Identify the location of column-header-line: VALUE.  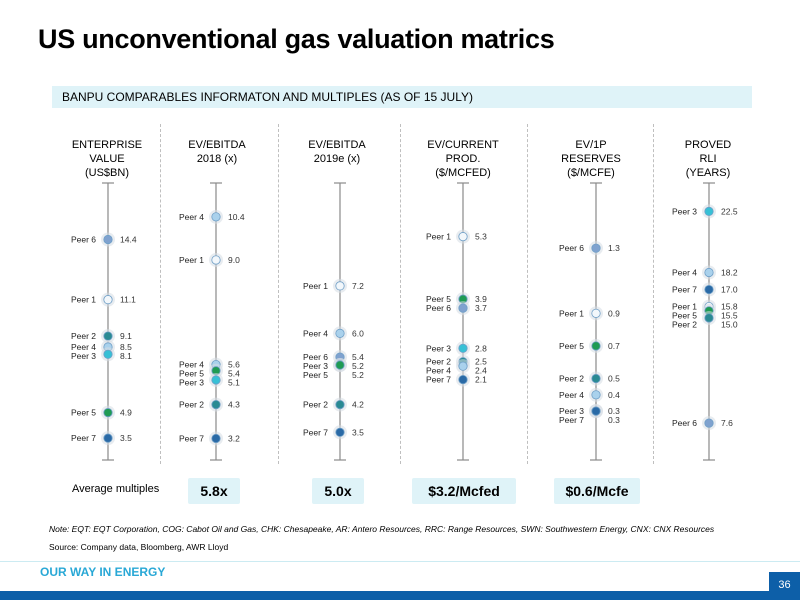
(107, 159).